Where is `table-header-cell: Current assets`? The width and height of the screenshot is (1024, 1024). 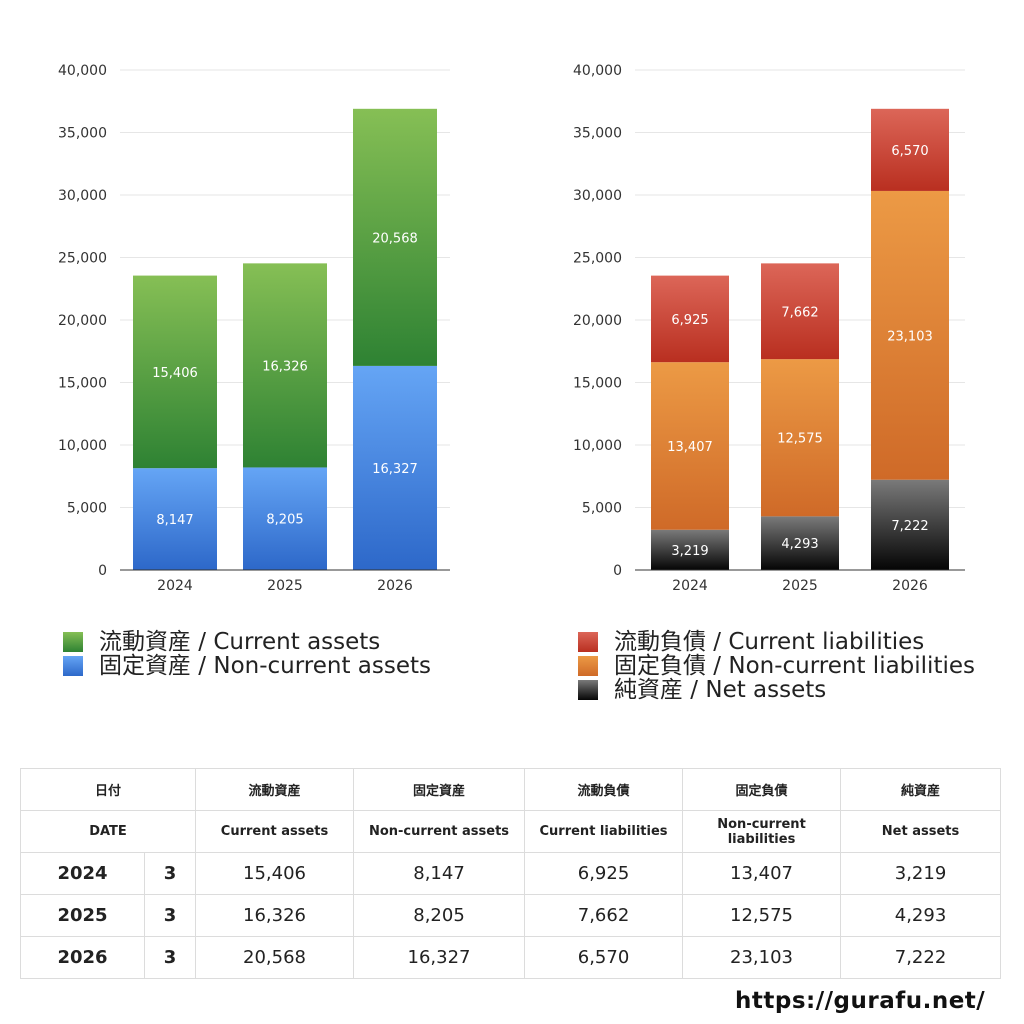
table-header-cell: Current assets is located at coordinates (275, 831).